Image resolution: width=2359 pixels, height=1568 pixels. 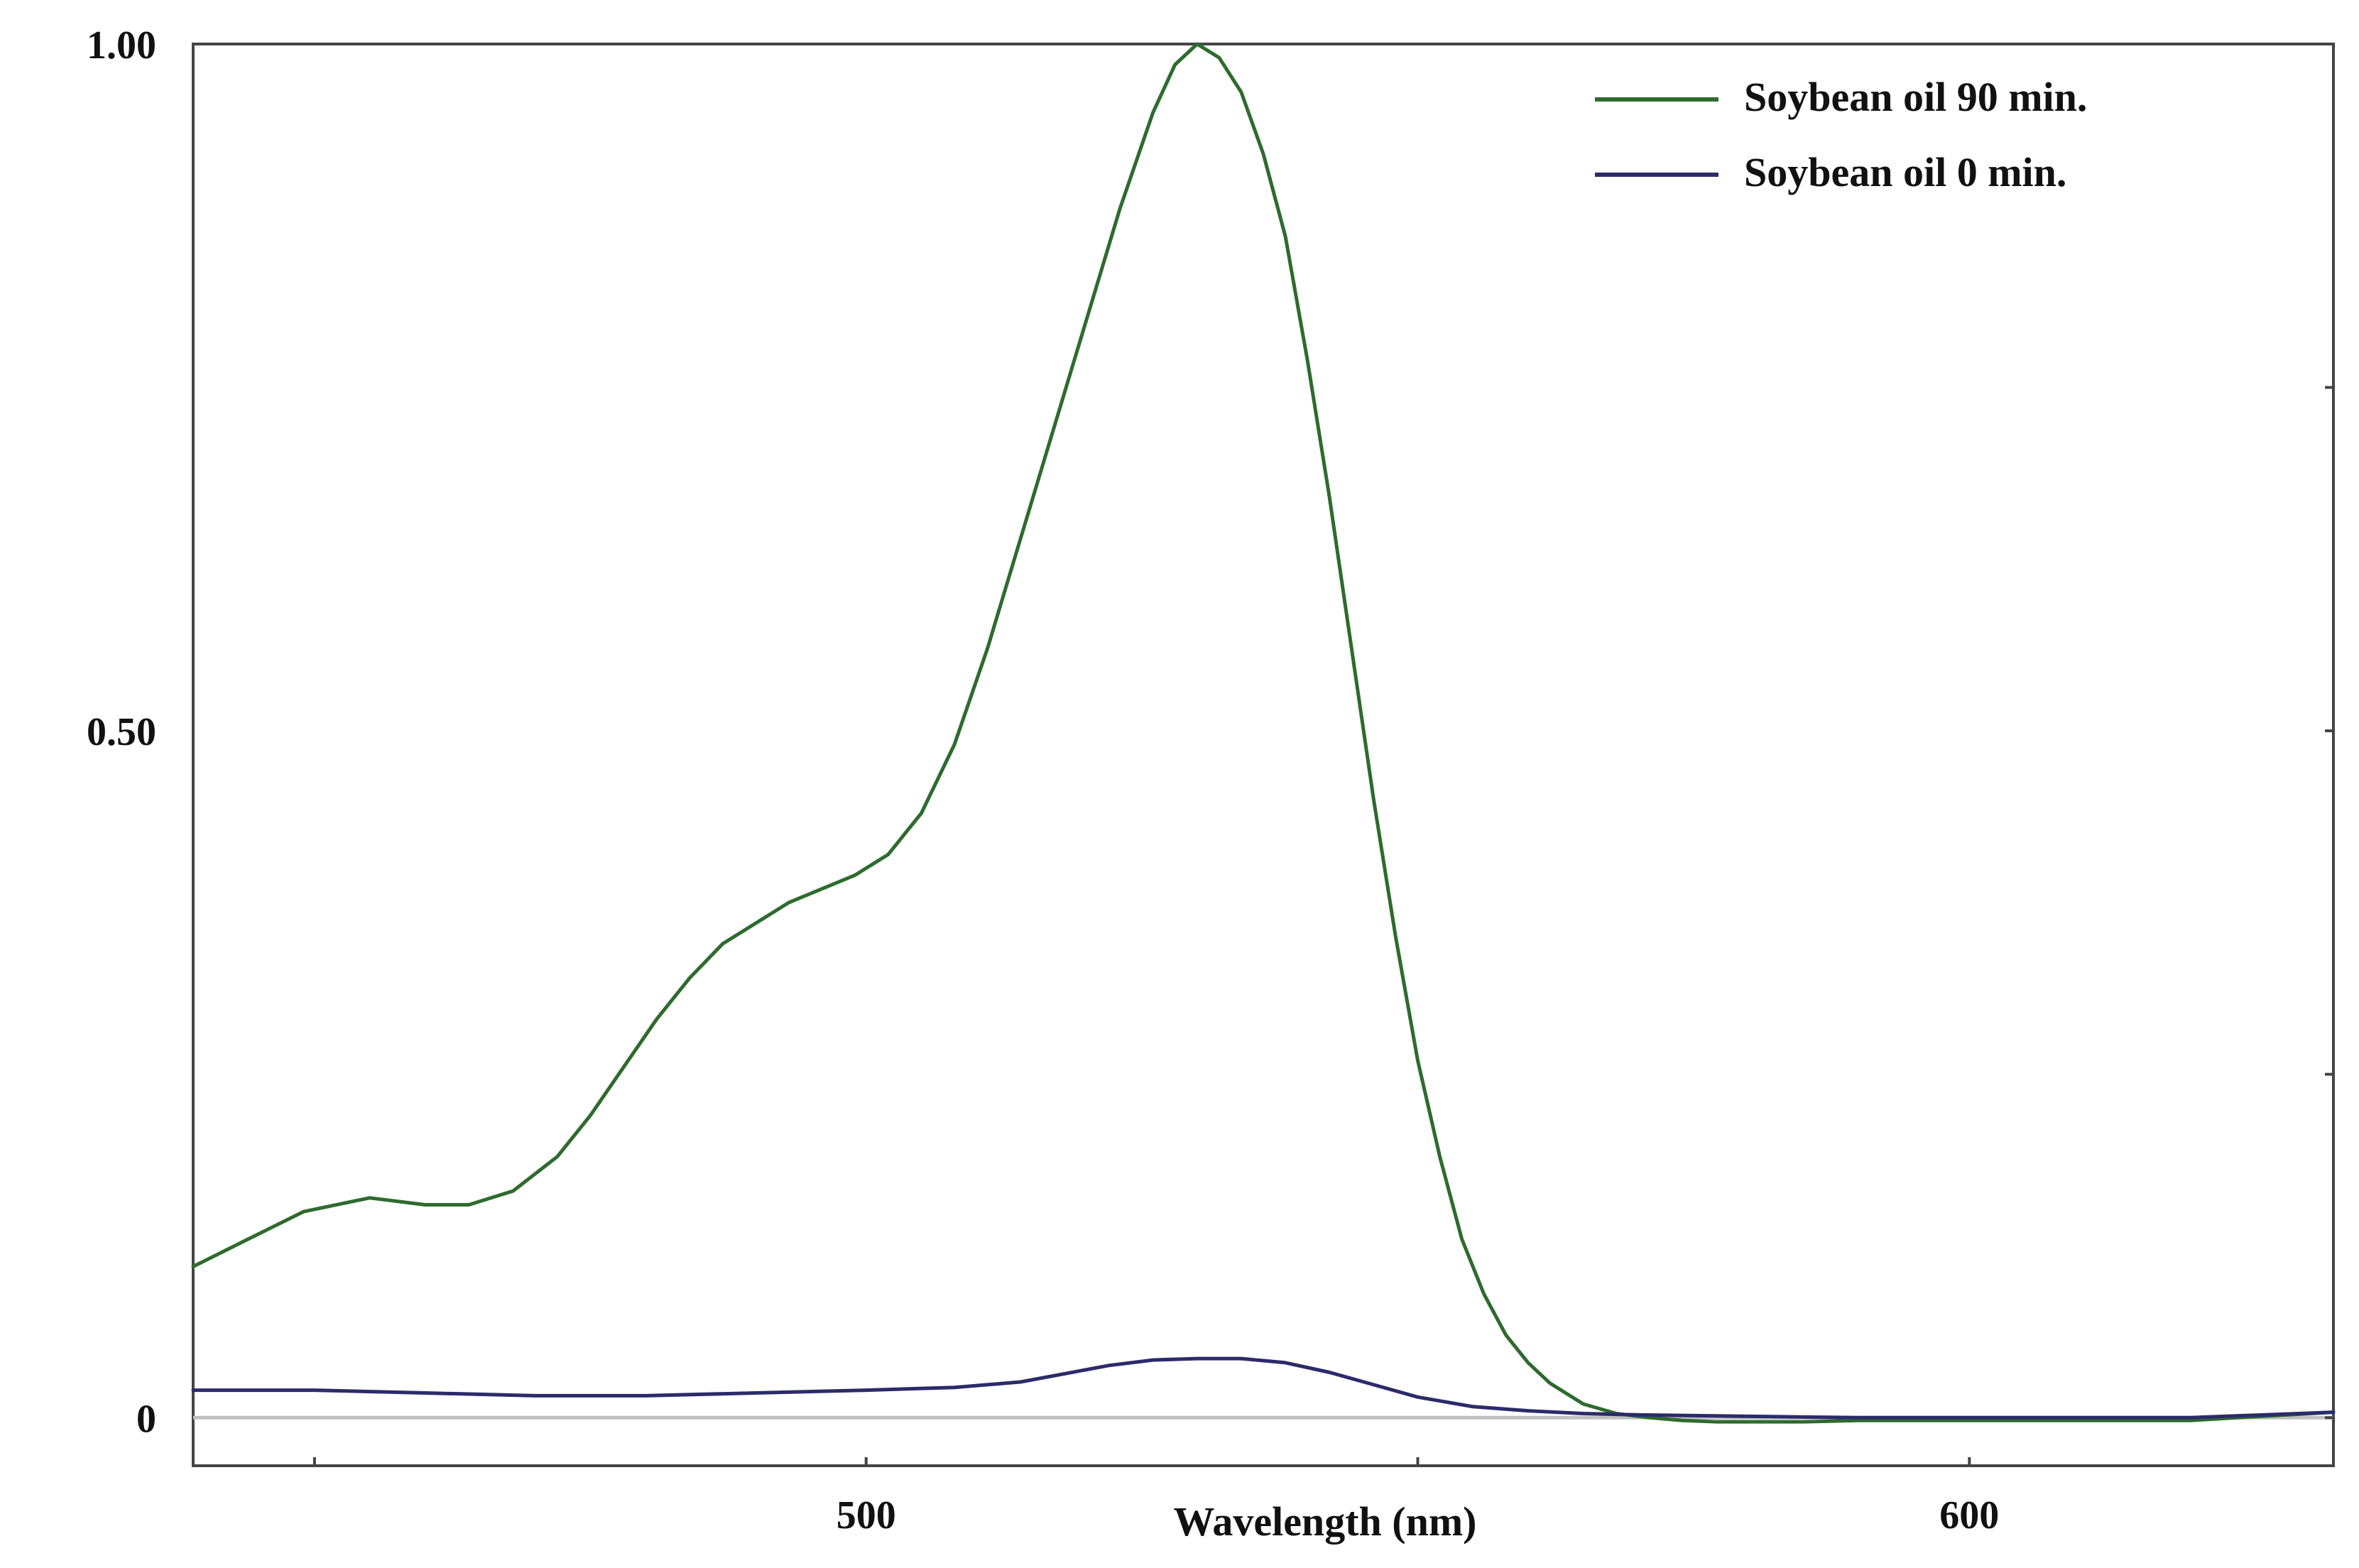 I want to click on x-axis-title: Wavelength (nm), so click(x=1325, y=1522).